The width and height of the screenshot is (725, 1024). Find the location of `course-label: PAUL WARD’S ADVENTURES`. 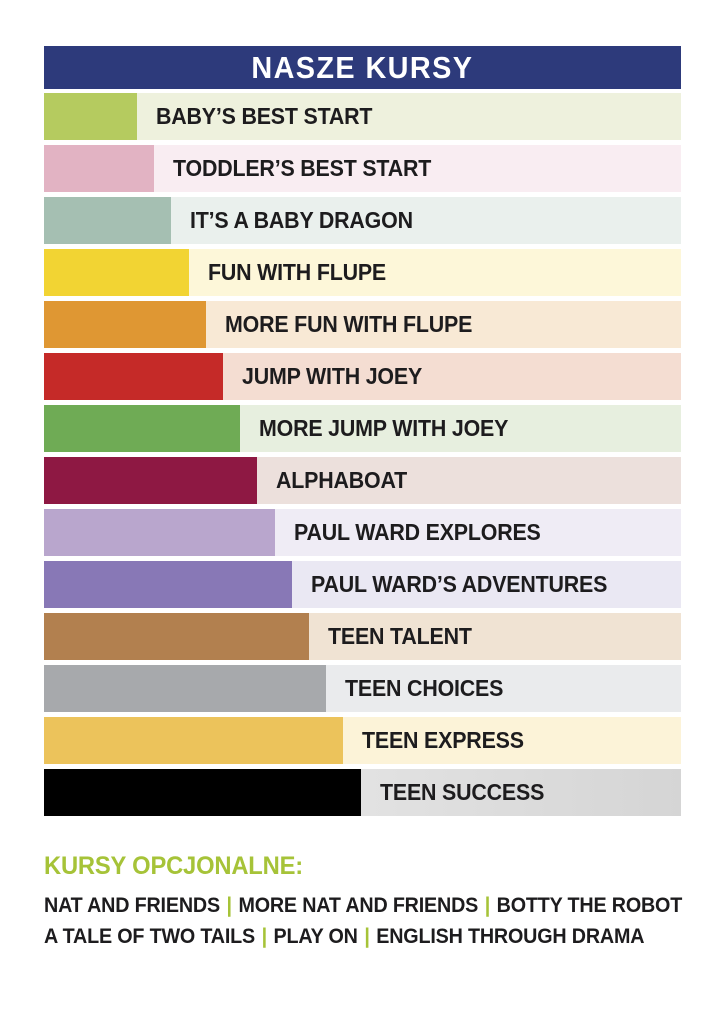

course-label: PAUL WARD’S ADVENTURES is located at coordinates (459, 583).